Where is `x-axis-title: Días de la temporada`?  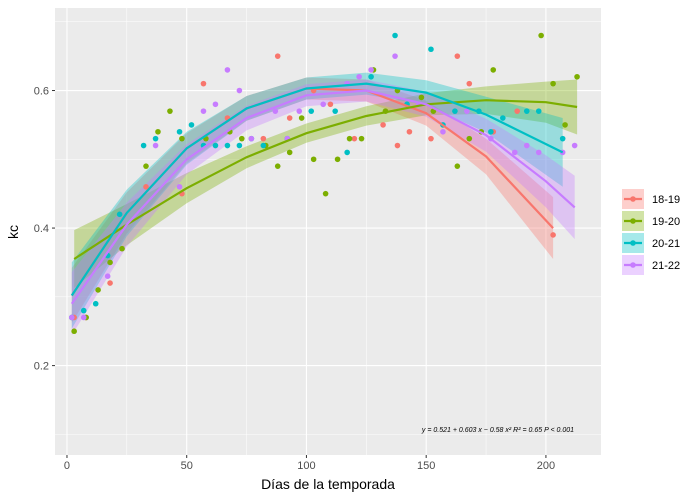 x-axis-title: Días de la temporada is located at coordinates (328, 484).